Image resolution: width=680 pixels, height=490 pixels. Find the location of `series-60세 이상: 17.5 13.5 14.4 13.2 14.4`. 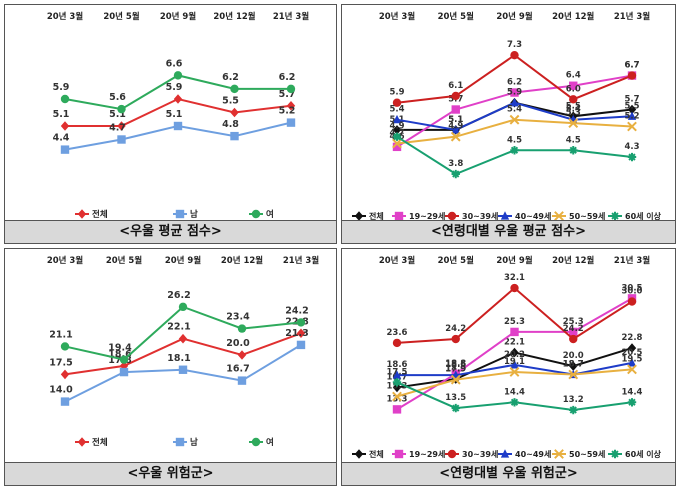

series-60세 이상: 17.5 13.5 14.4 13.2 14.4 is located at coordinates (515, 391).